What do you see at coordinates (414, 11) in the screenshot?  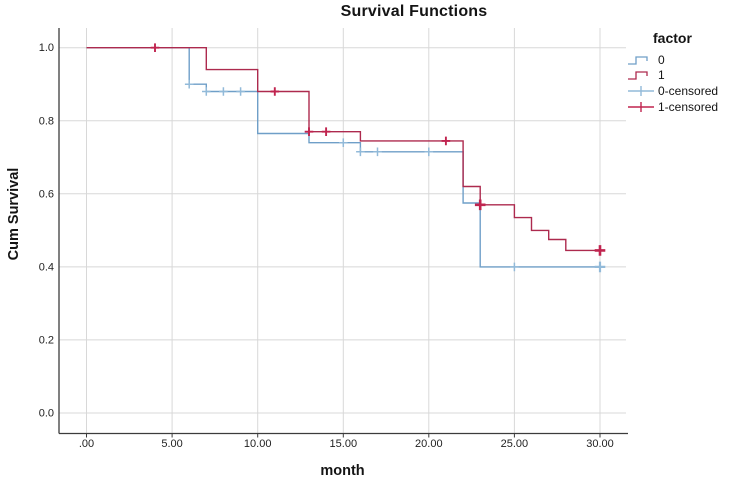 I see `chart-title: Survival Functions` at bounding box center [414, 11].